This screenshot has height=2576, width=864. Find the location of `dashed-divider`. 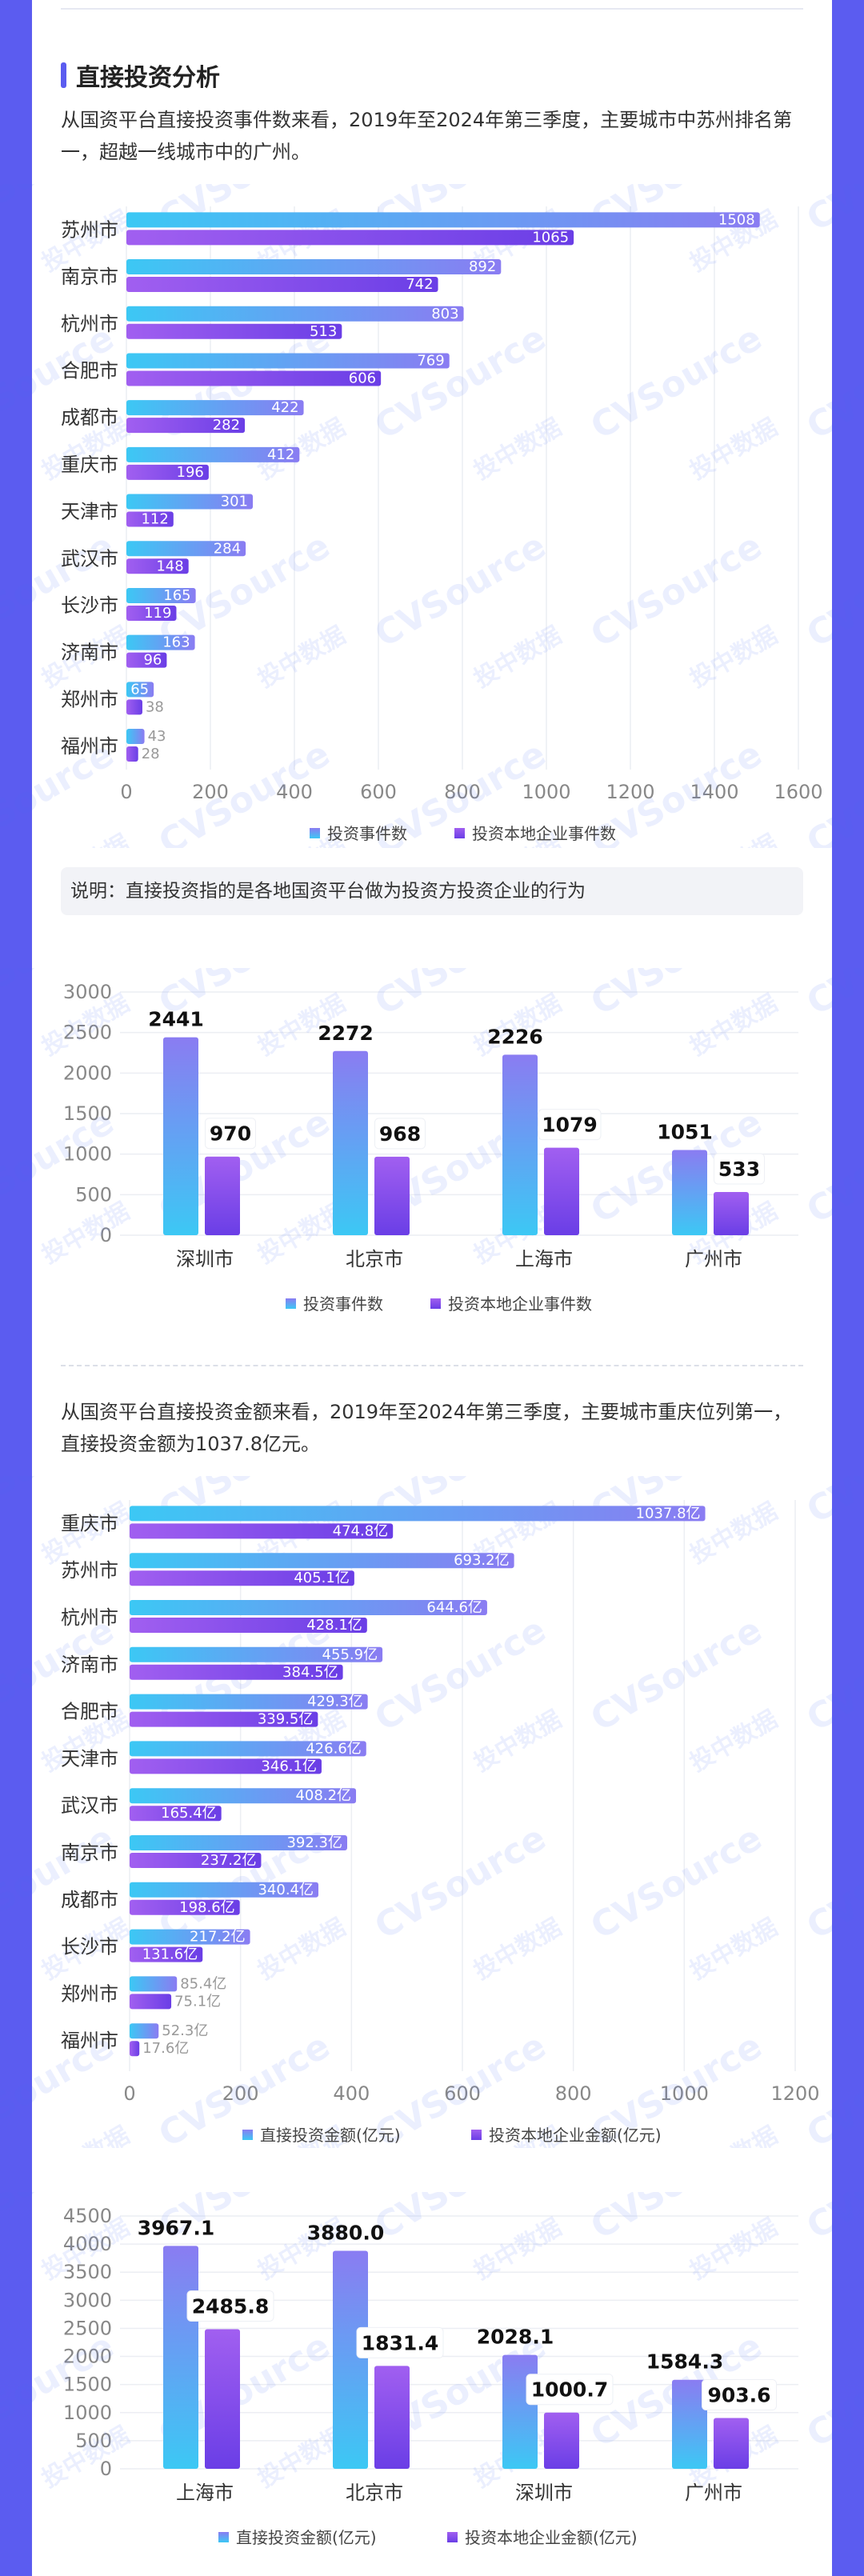

dashed-divider is located at coordinates (432, 1365).